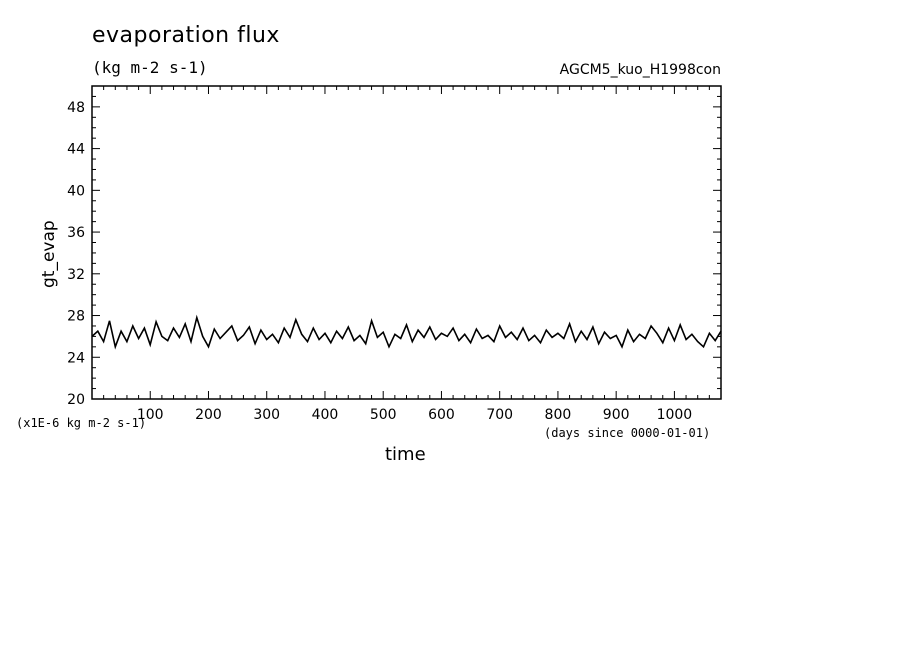 This screenshot has width=904, height=654. I want to click on x-axis-label: time, so click(405, 454).